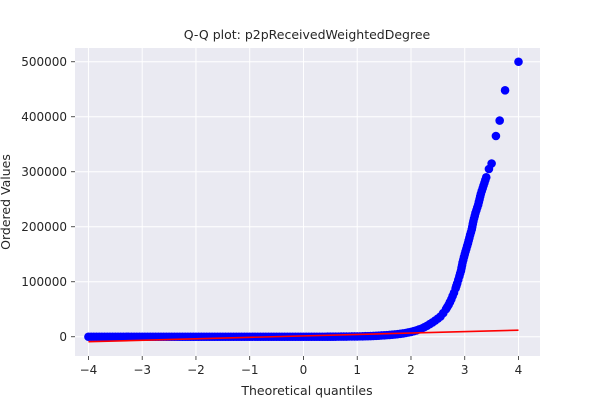  What do you see at coordinates (411, 370) in the screenshot?
I see `x-tick-label: 2` at bounding box center [411, 370].